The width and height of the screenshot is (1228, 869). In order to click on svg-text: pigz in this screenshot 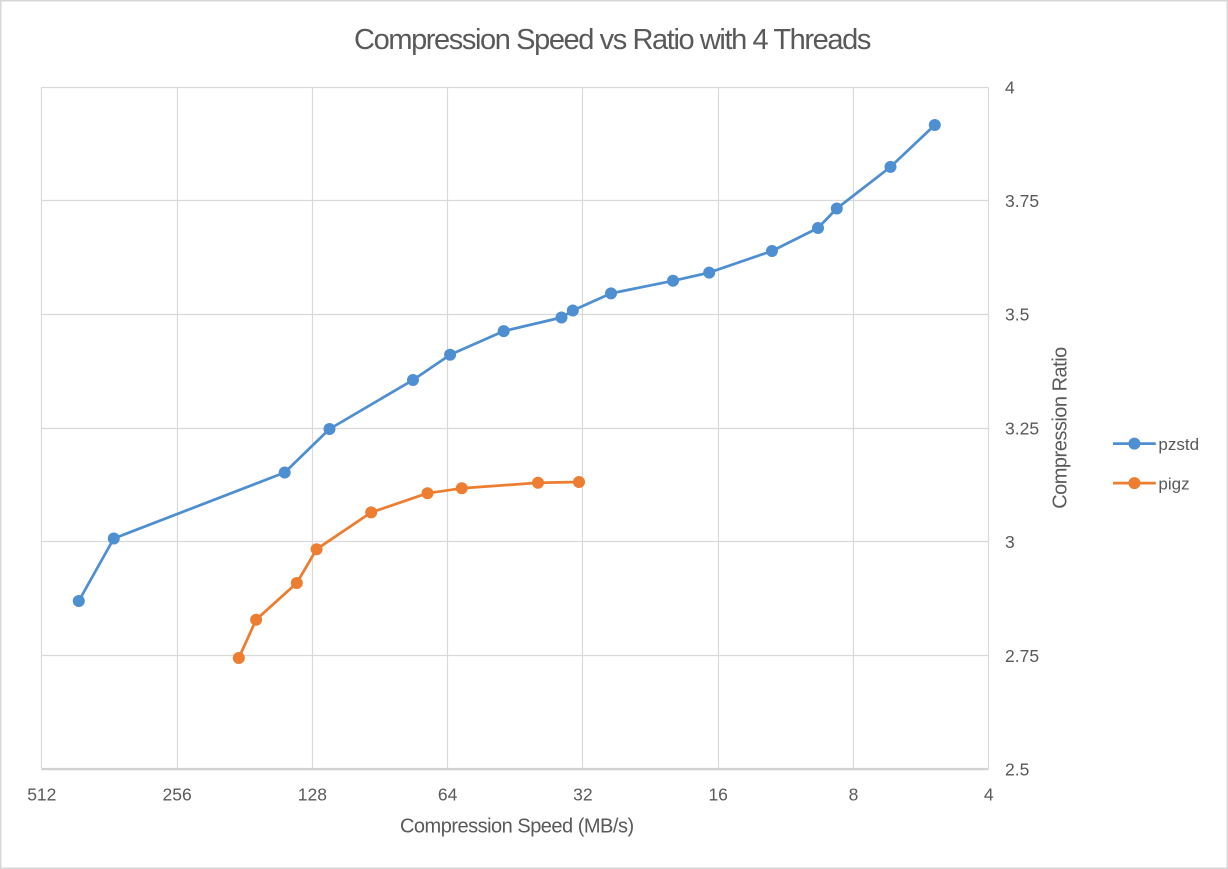, I will do `click(1173, 483)`.